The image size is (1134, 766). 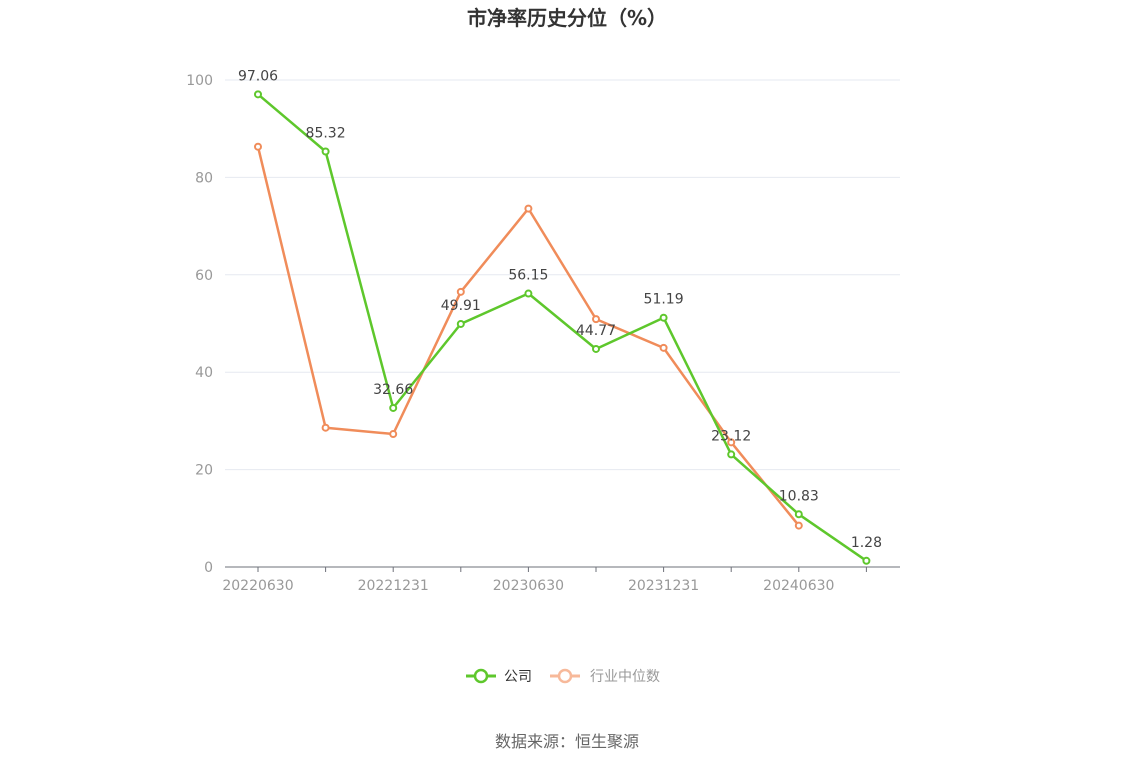 What do you see at coordinates (567, 741) in the screenshot?
I see `source-note: 数据来源：恒生聚源` at bounding box center [567, 741].